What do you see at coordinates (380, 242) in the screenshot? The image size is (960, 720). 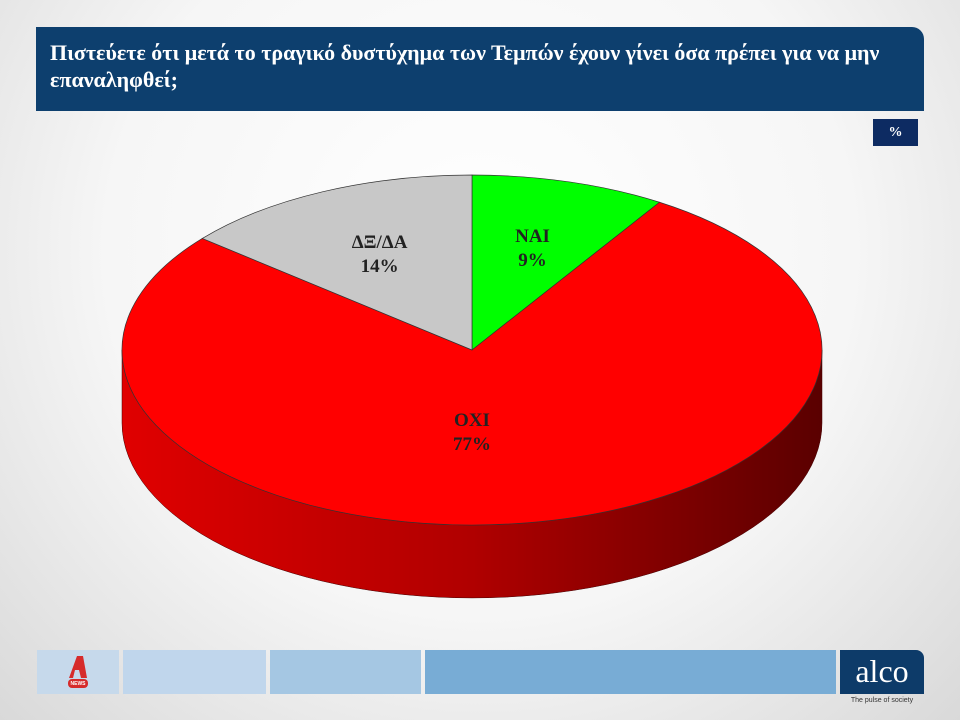 I see `slice-category-label: ΔΞ/ΔΑ` at bounding box center [380, 242].